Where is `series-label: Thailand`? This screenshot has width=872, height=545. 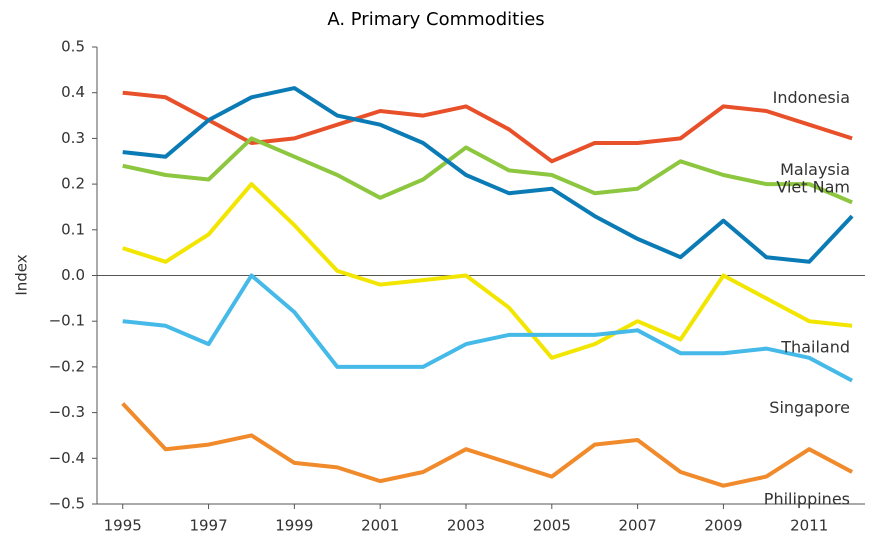
series-label: Thailand is located at coordinates (815, 346).